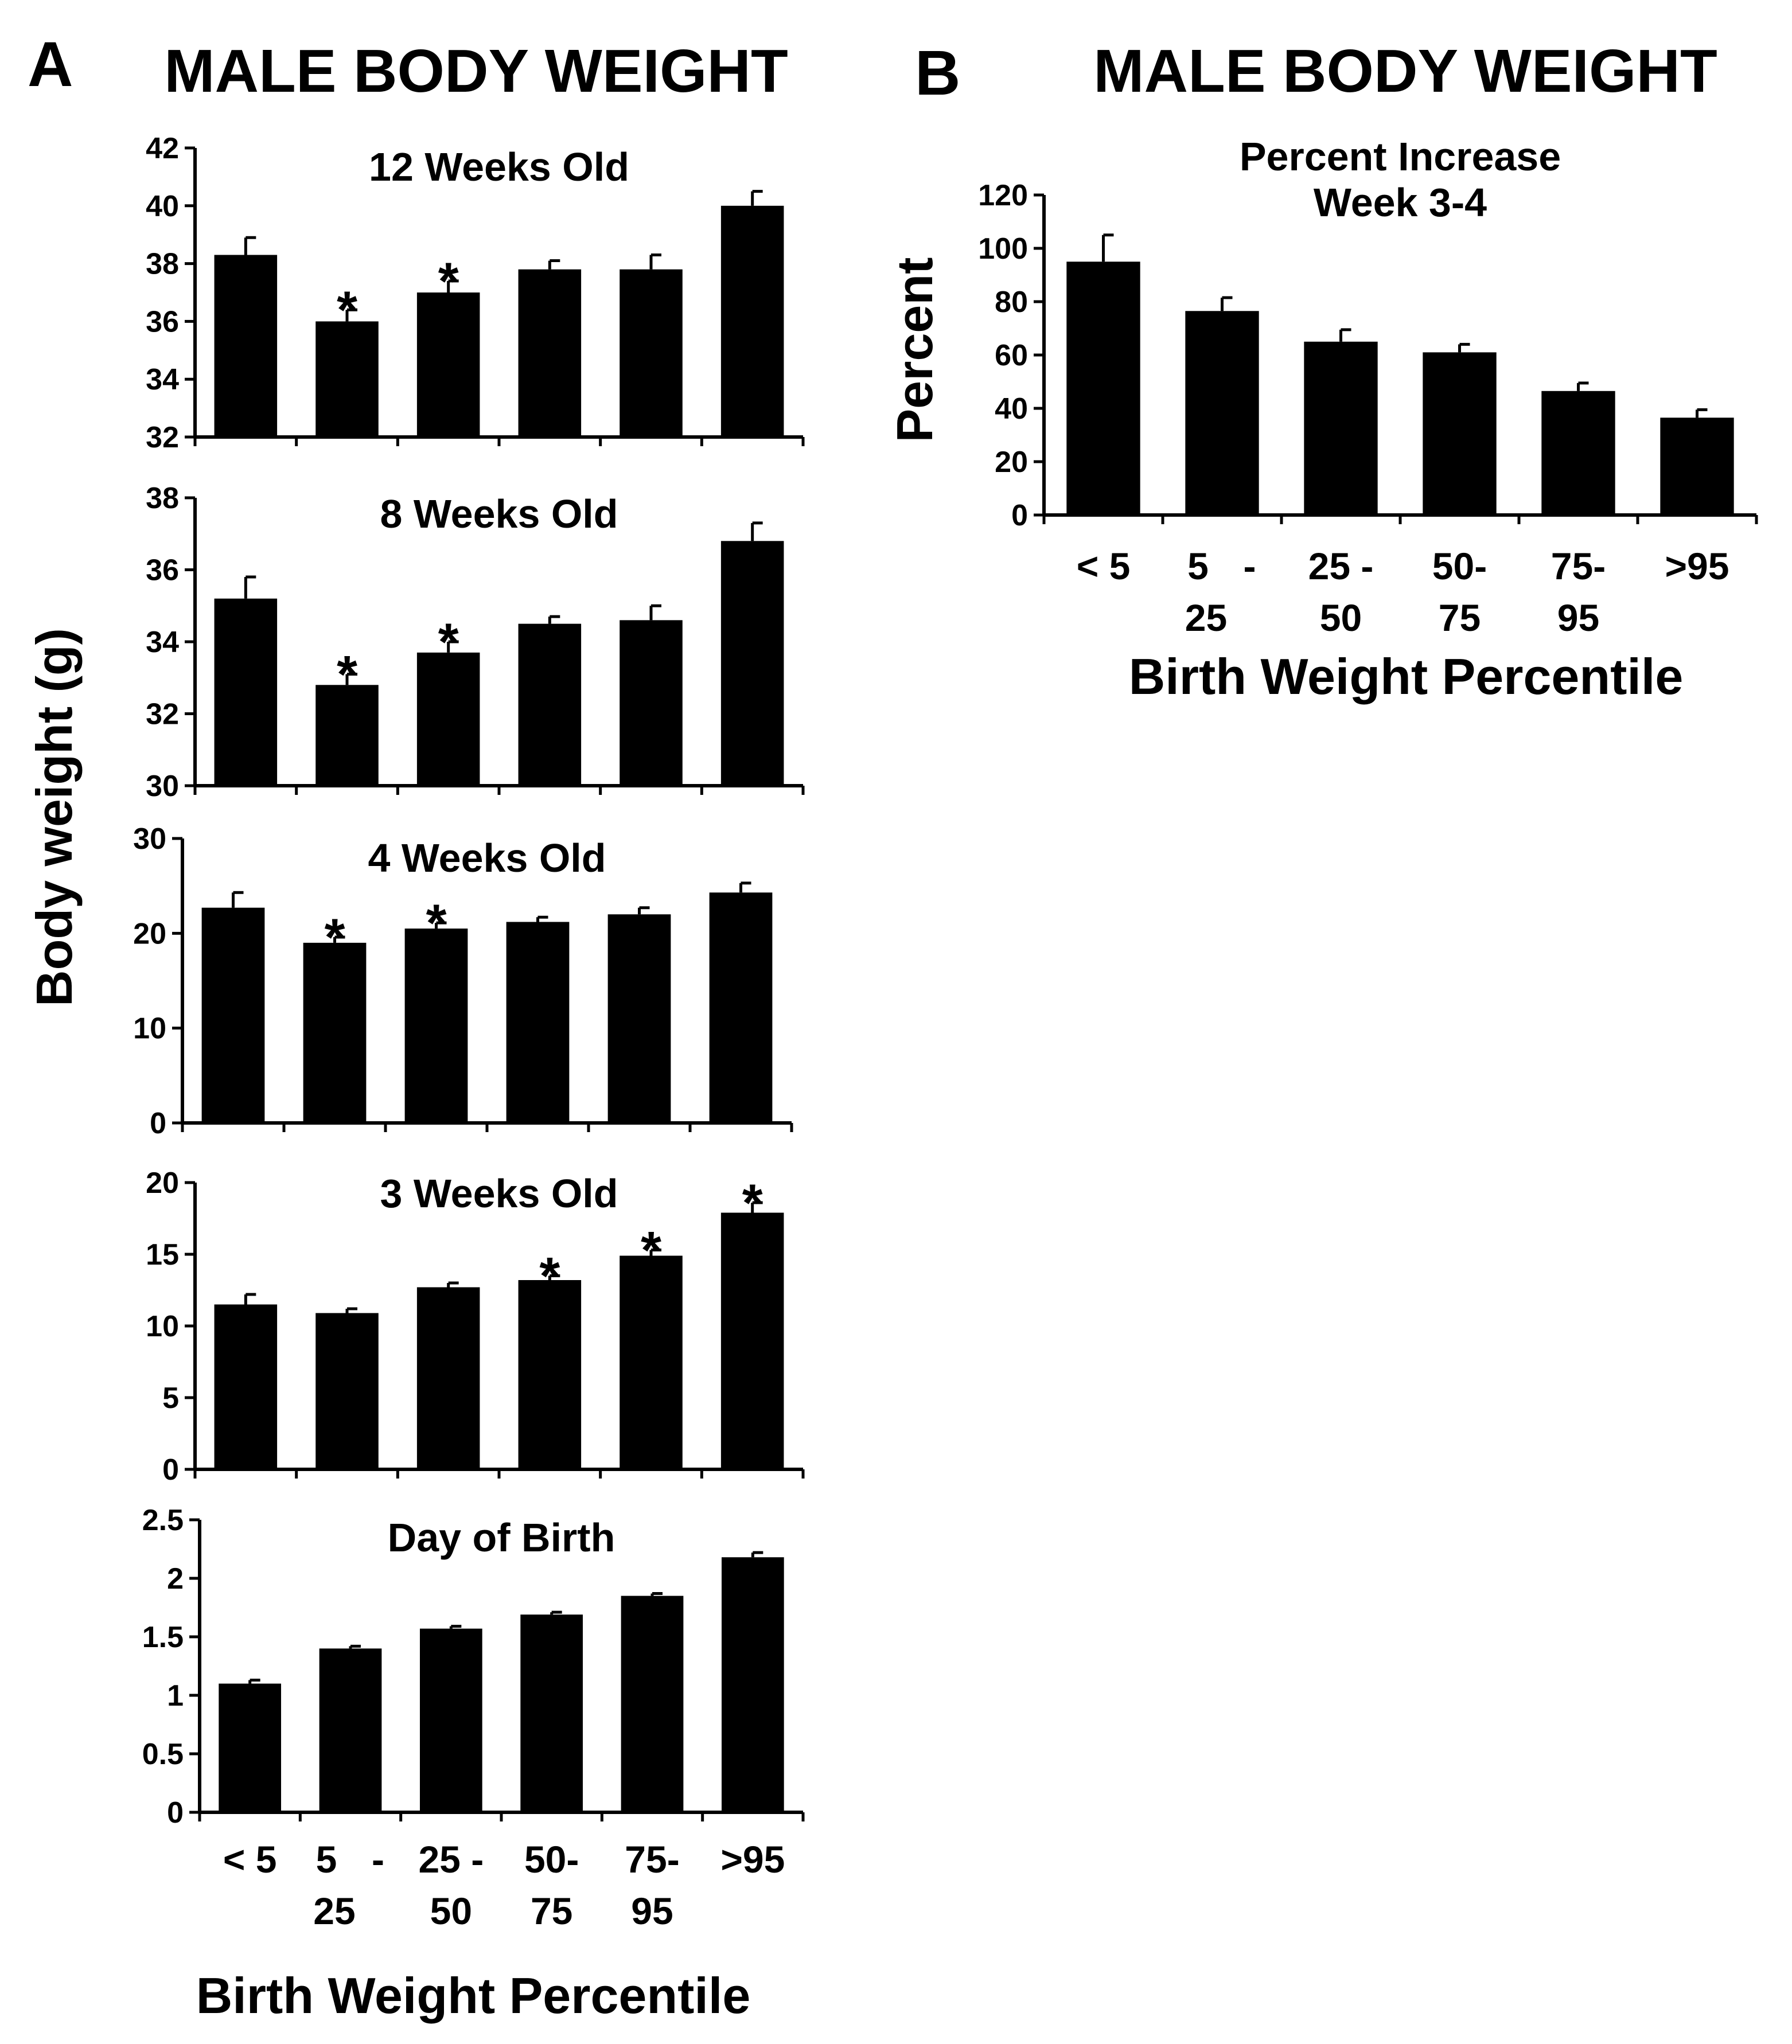  I want to click on chart-title: 8 Weeks Old, so click(499, 514).